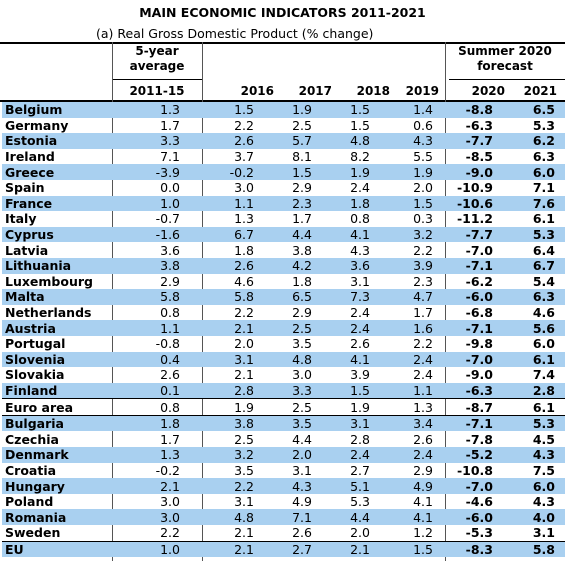 Image resolution: width=565 pixels, height=561 pixels. What do you see at coordinates (57, 234) in the screenshot?
I see `country-cell: Cyprus` at bounding box center [57, 234].